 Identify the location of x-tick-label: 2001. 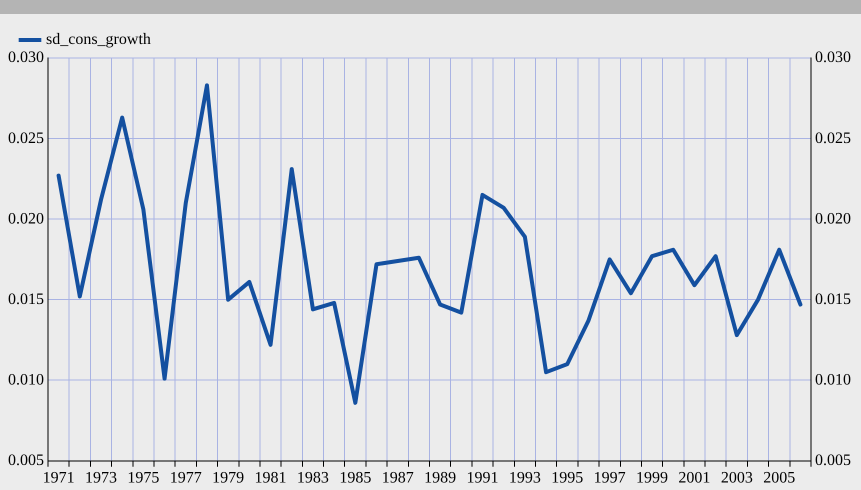
(694, 478).